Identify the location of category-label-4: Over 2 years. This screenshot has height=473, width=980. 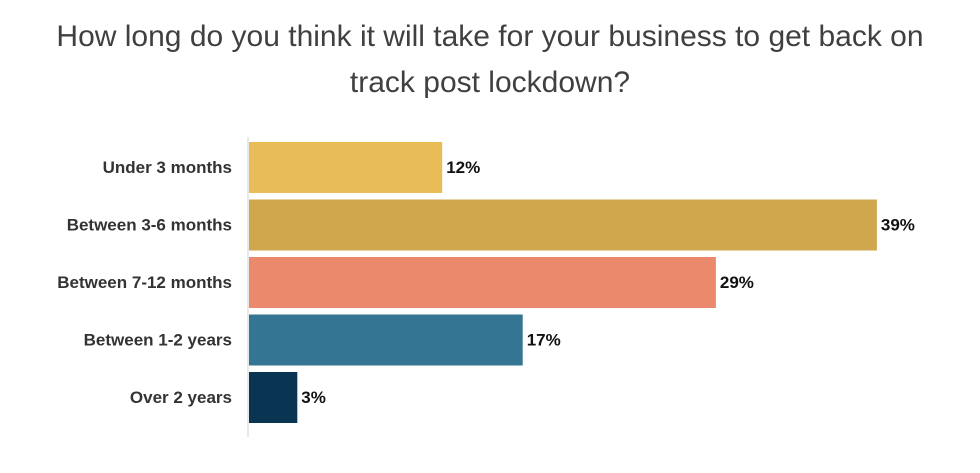
(181, 397).